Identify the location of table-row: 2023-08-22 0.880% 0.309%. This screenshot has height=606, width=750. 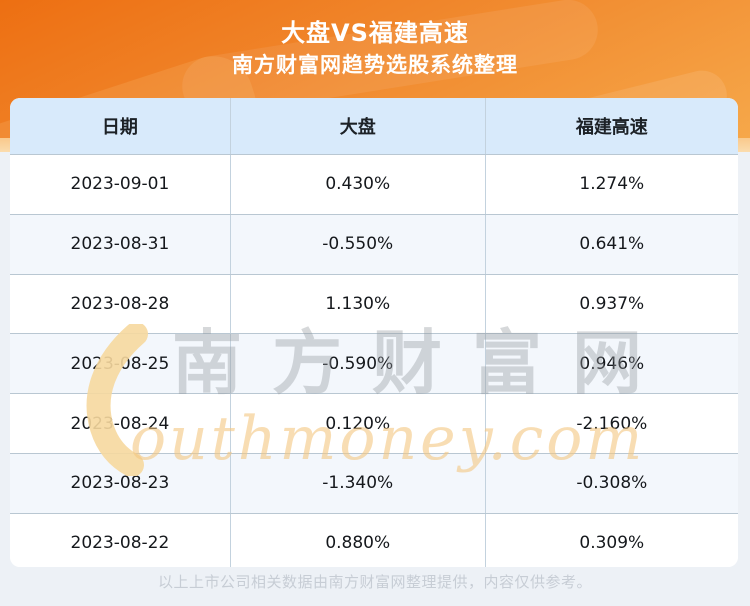
(374, 539).